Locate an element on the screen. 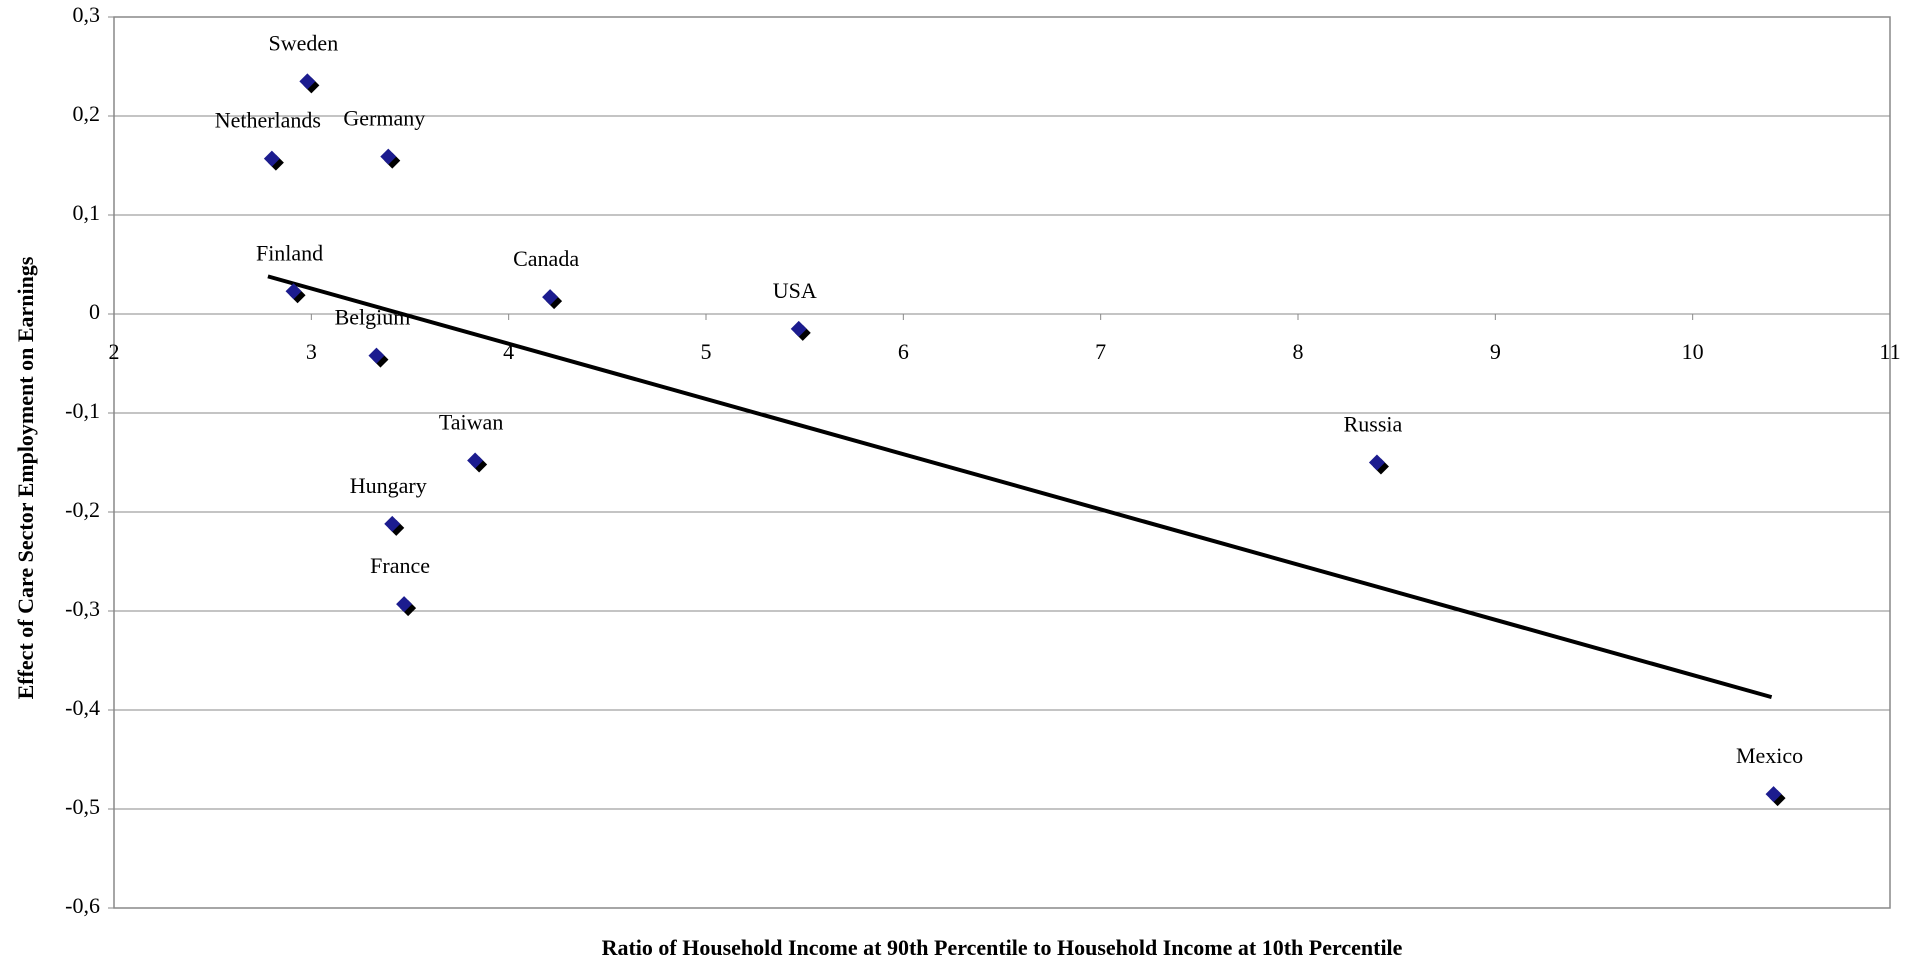 The width and height of the screenshot is (1914, 962). y-tick-label: -0,5 is located at coordinates (82, 806).